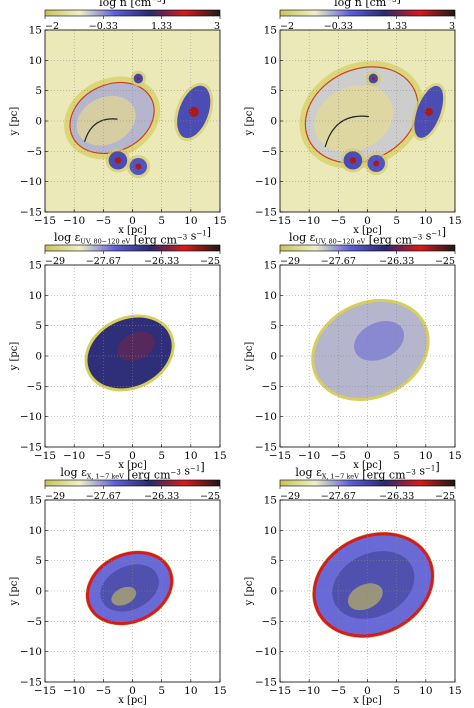  I want to click on xray-patch, so click(365, 597).